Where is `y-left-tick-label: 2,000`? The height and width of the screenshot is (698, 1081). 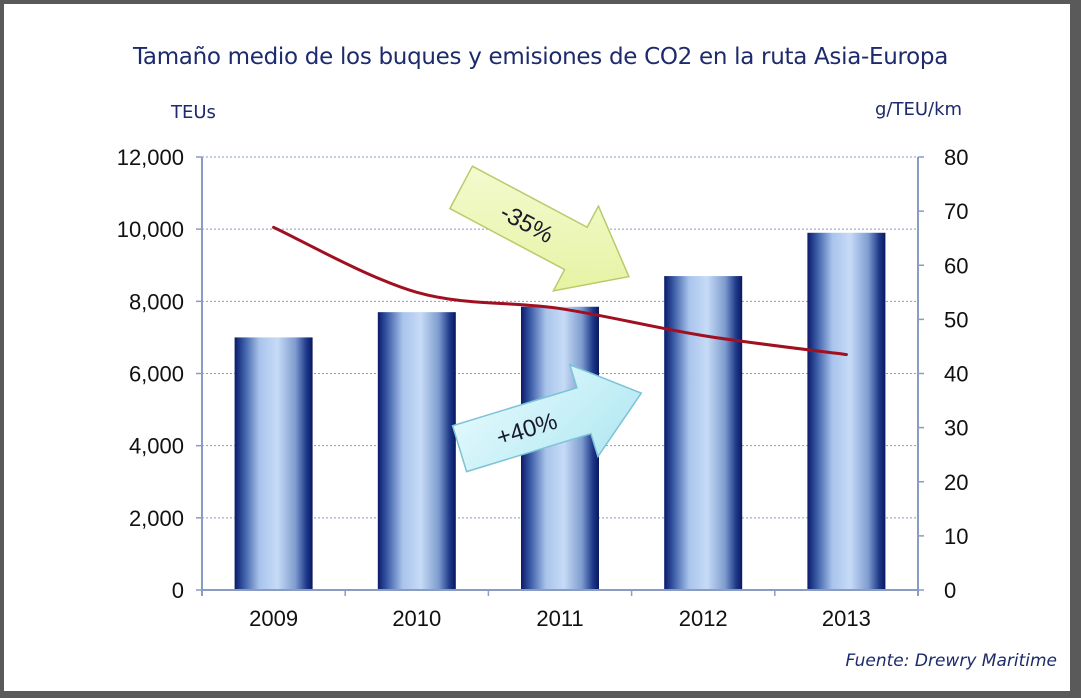
y-left-tick-label: 2,000 is located at coordinates (156, 518).